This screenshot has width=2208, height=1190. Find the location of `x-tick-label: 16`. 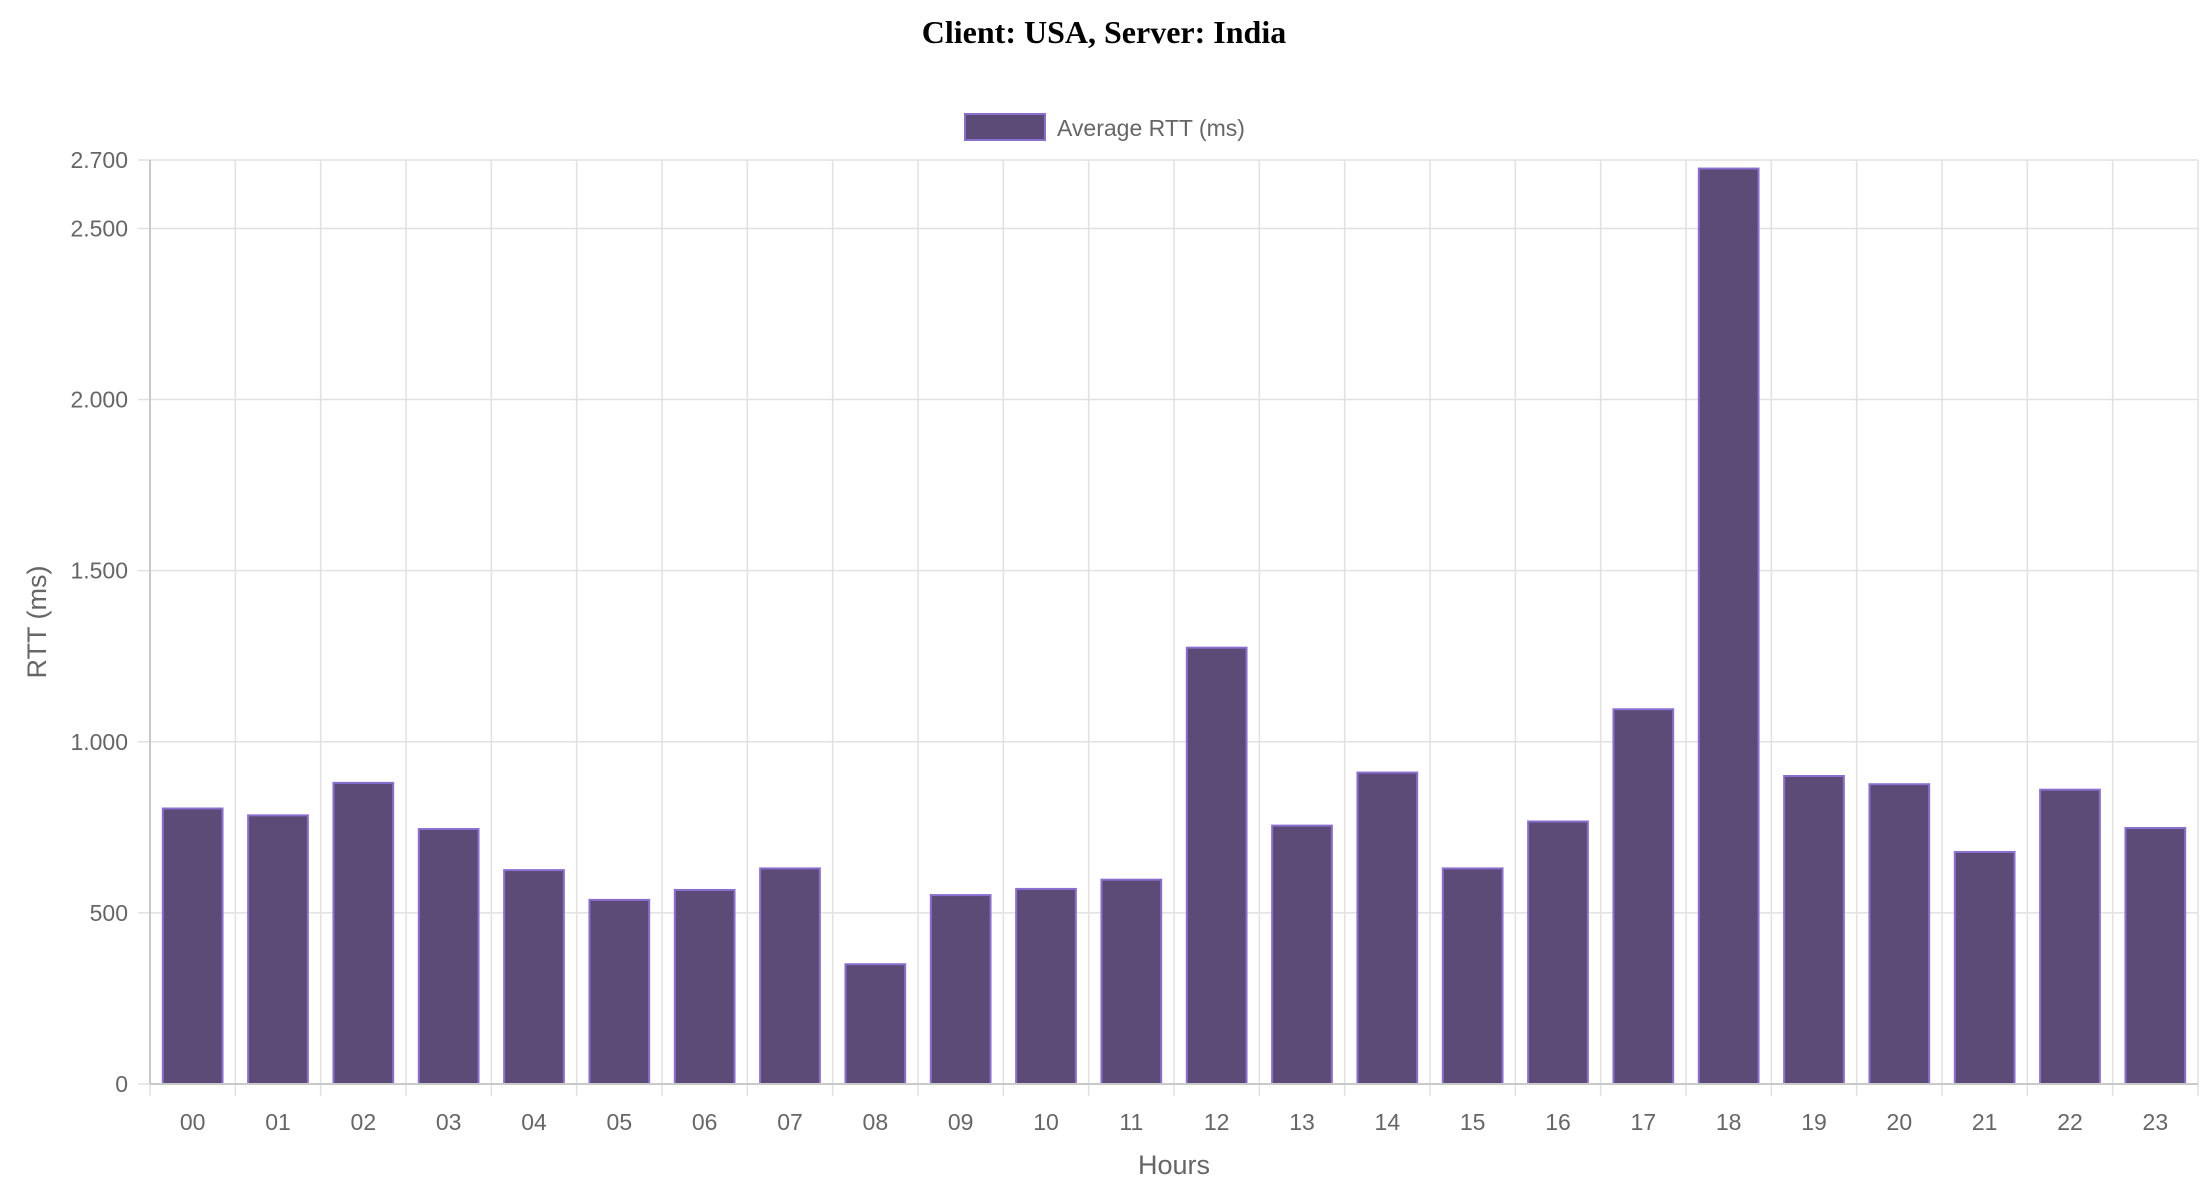

x-tick-label: 16 is located at coordinates (1558, 1122).